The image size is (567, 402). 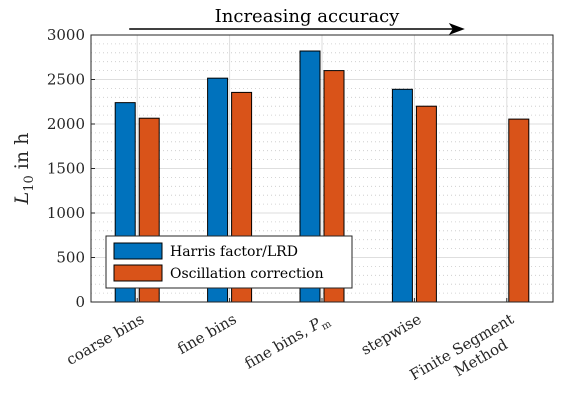 I want to click on legend-swatch-oscillation, so click(x=138, y=273).